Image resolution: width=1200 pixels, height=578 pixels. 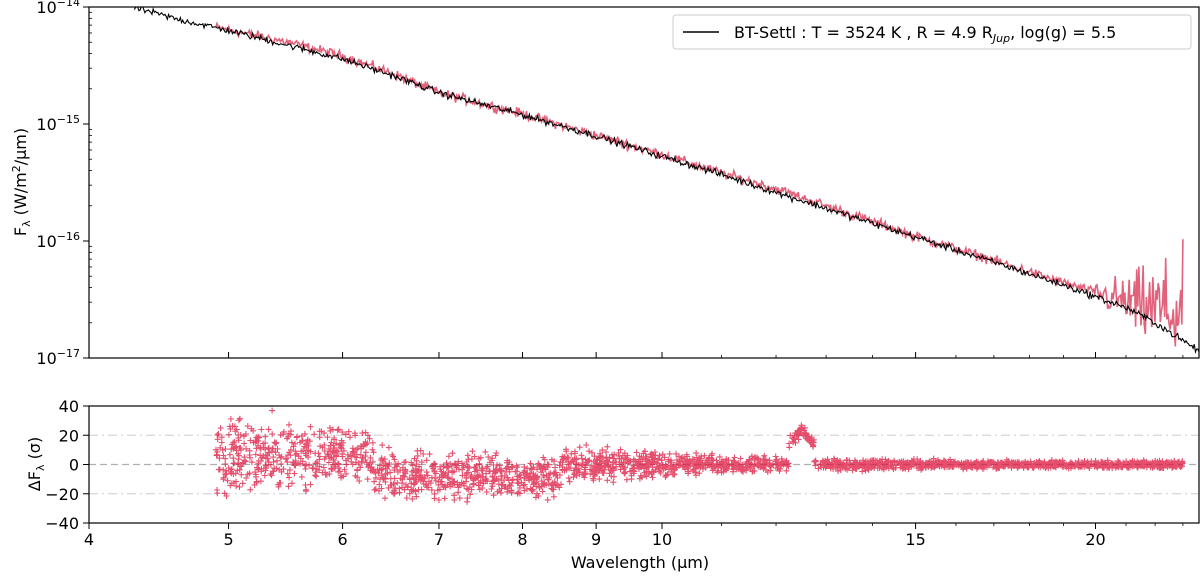 What do you see at coordinates (64, 184) in the screenshot?
I see `spectrum-y-ticks: 10−14 10−15 10−16 10−17` at bounding box center [64, 184].